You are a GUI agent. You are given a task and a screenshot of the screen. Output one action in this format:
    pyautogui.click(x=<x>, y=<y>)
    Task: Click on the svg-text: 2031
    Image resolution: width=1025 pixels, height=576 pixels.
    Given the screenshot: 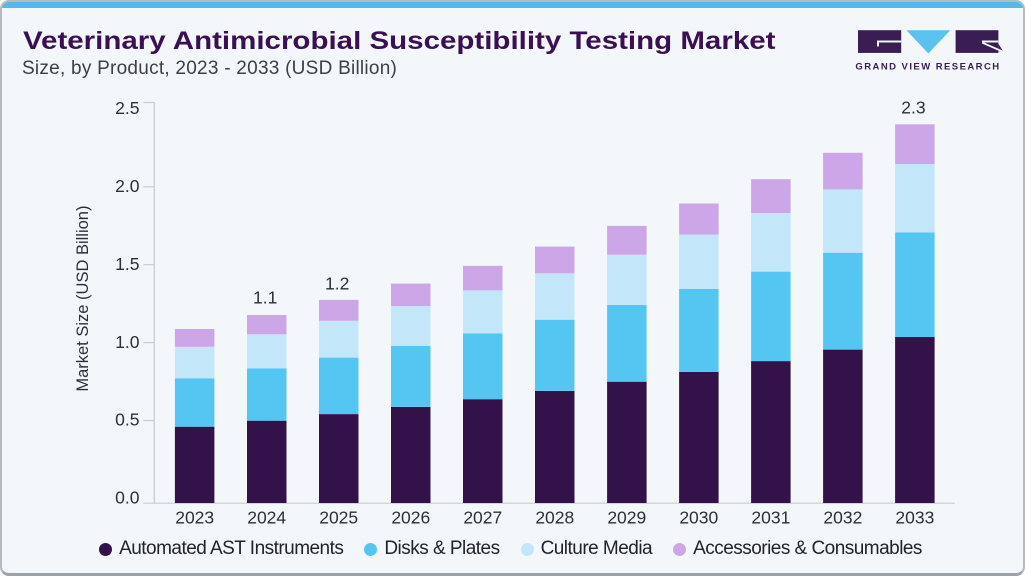 What is the action you would take?
    pyautogui.click(x=770, y=517)
    